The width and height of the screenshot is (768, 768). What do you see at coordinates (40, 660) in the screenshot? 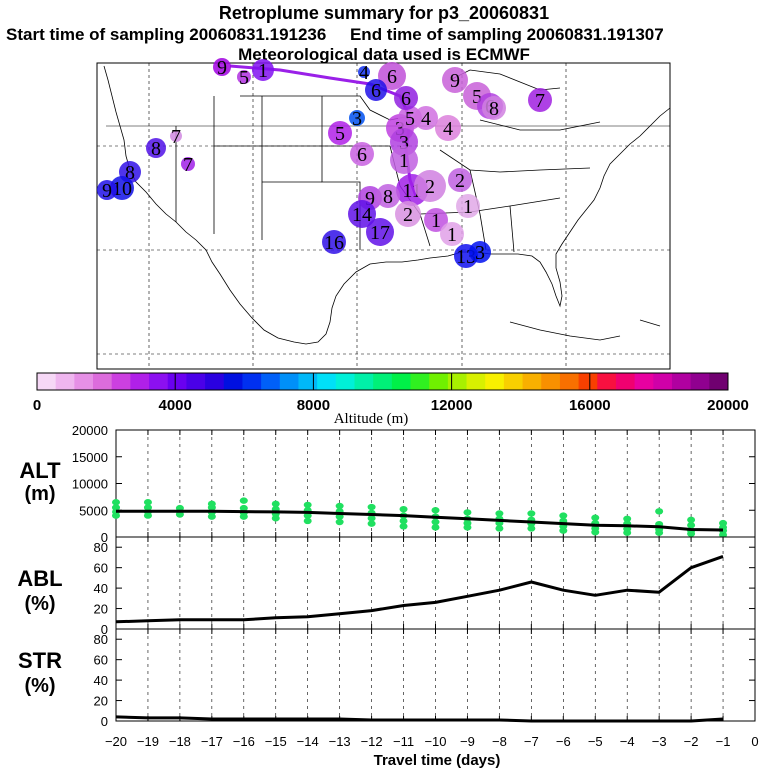
I see `str-label: STR` at bounding box center [40, 660].